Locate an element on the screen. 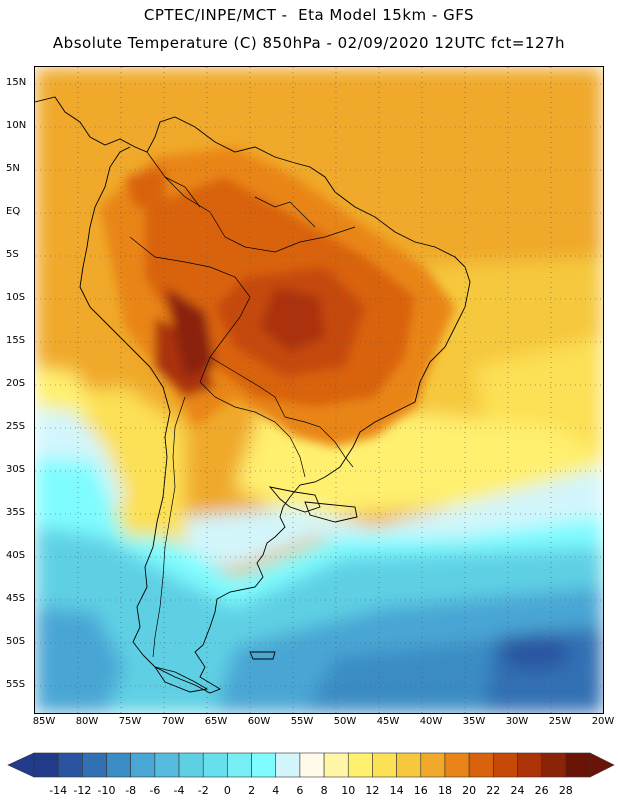 This screenshot has width=618, height=800. lon-label: 55W is located at coordinates (302, 721).